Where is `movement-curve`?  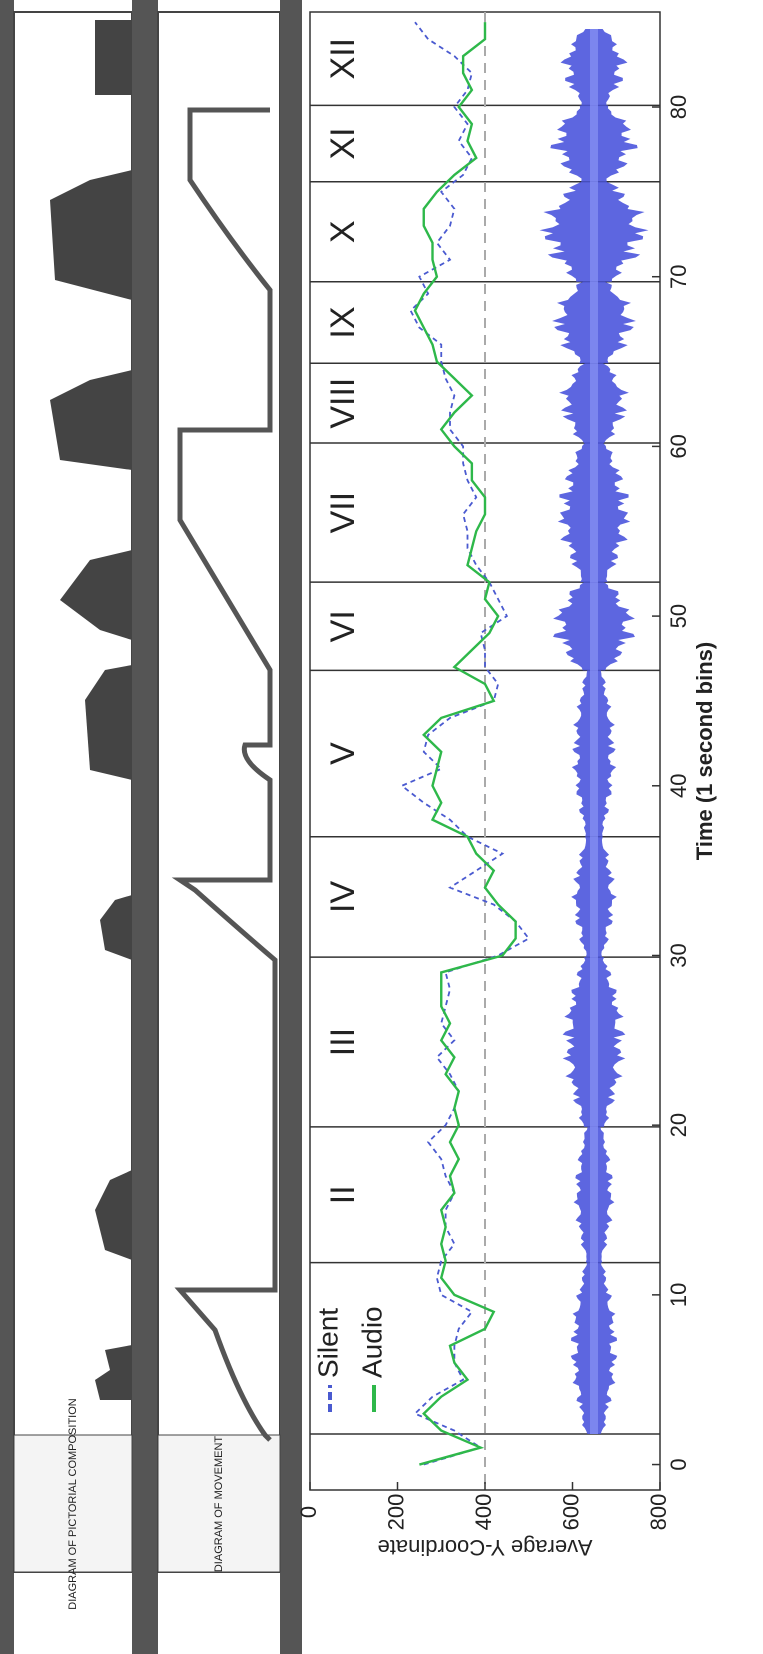 movement-curve is located at coordinates (224, 774).